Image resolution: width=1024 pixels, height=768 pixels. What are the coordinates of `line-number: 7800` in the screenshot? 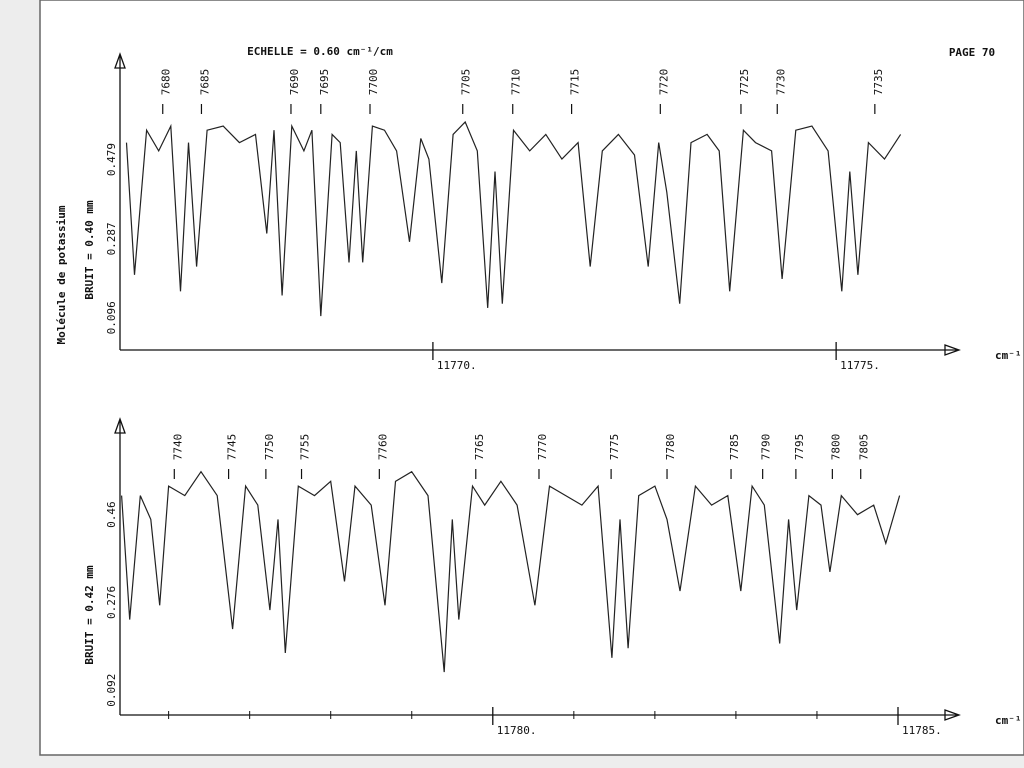 It's located at (835, 447).